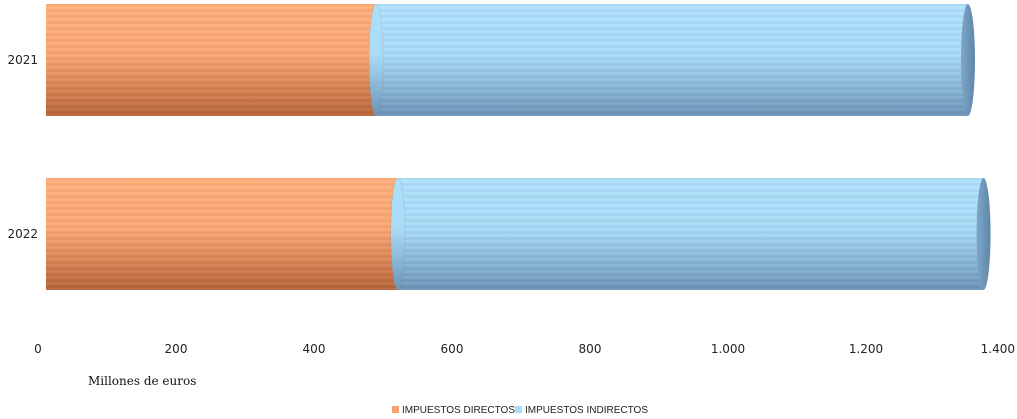 Image resolution: width=1017 pixels, height=419 pixels. Describe the element at coordinates (586, 410) in the screenshot. I see `legend-label: IMPUESTOS INDIRECTOS` at that location.